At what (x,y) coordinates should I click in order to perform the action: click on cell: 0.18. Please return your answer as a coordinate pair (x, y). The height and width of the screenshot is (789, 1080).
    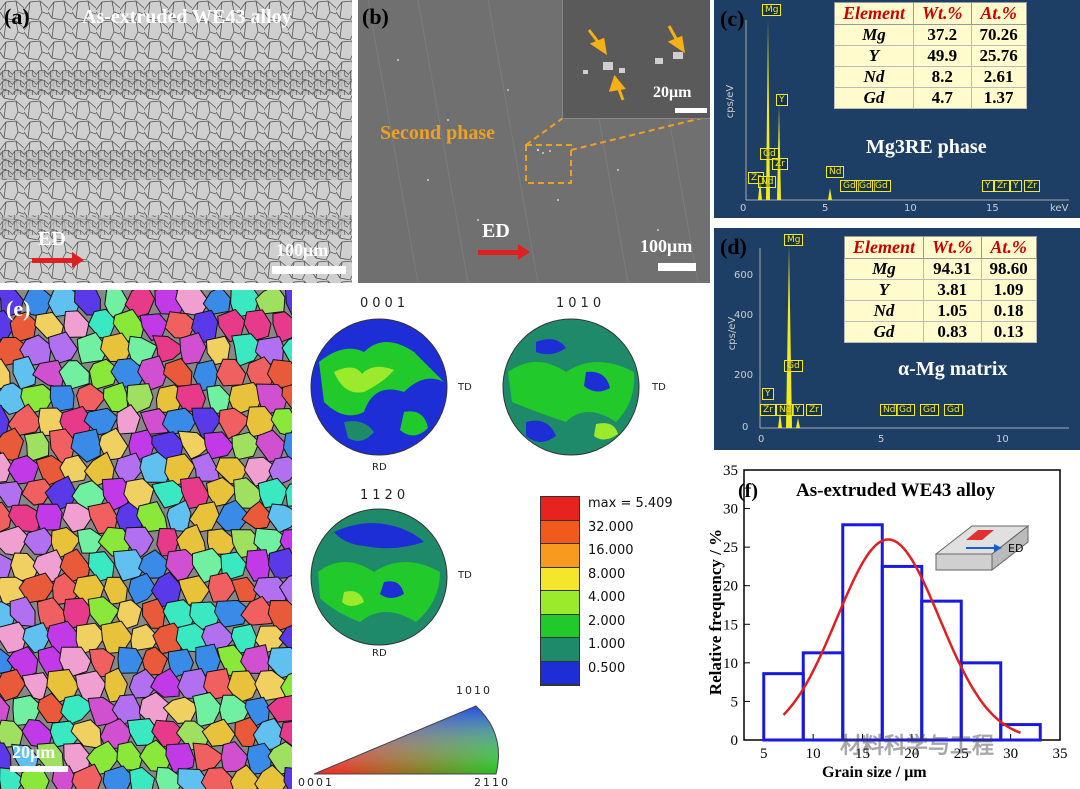
    Looking at the image, I should click on (1008, 311).